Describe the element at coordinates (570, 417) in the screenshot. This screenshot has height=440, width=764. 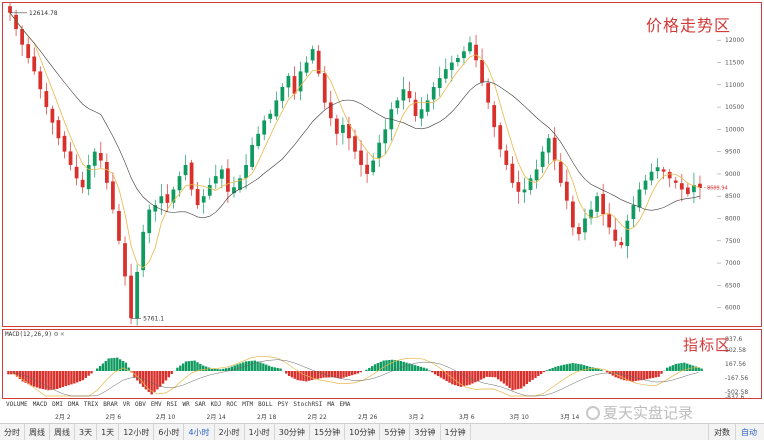
I see `date-label: 3月 14` at that location.